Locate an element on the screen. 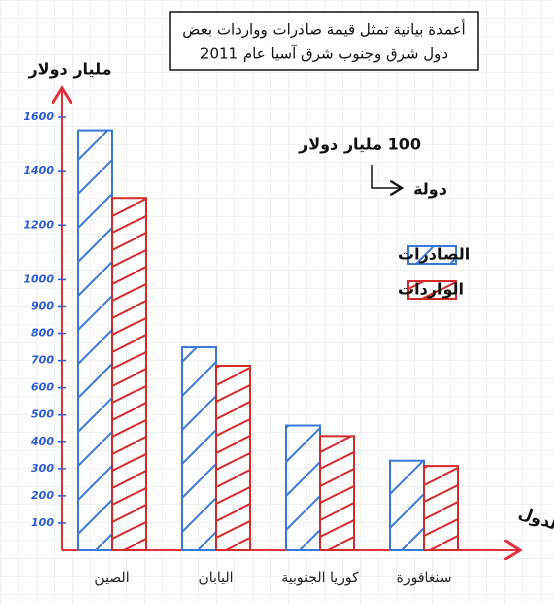  x-tick-label: كوريا الجنوبية is located at coordinates (320, 578).